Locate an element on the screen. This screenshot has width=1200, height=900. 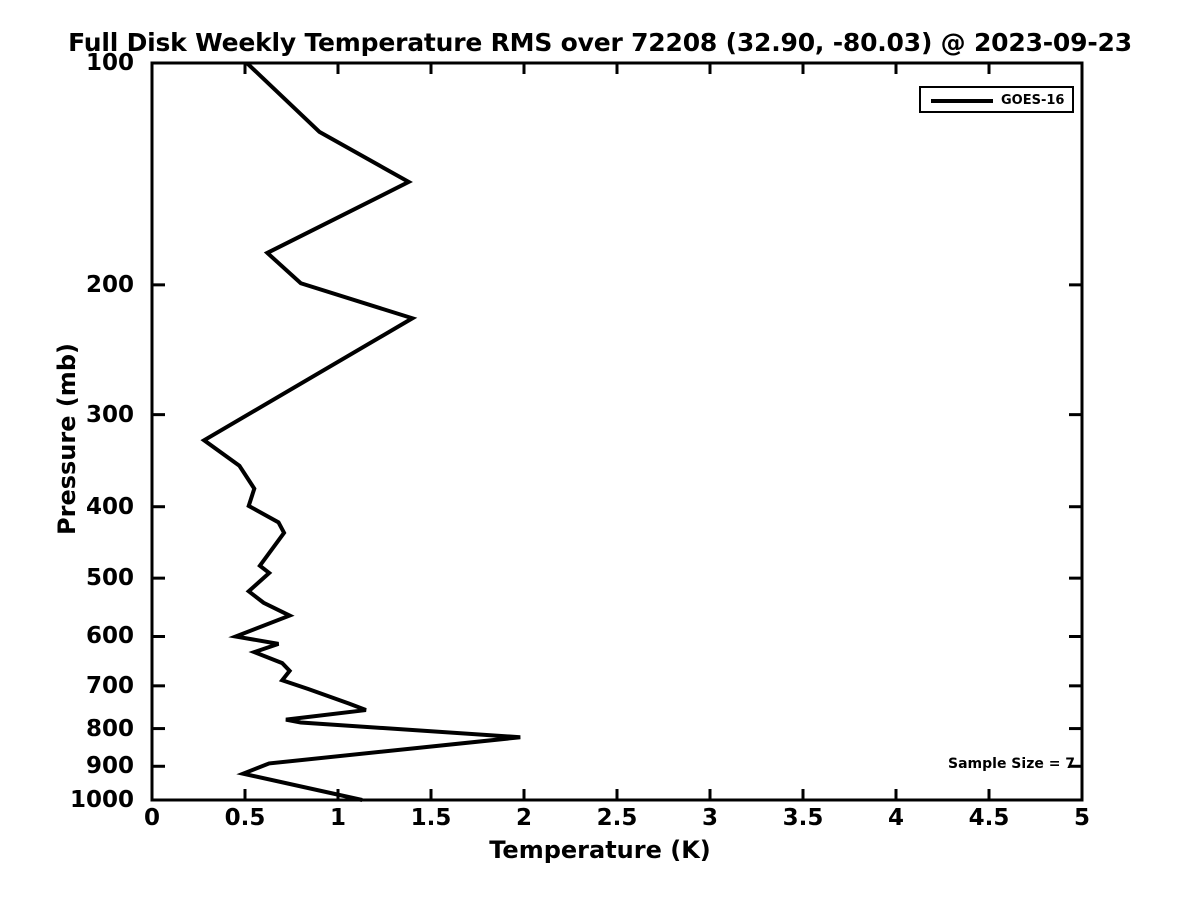
x-tick-label: 3 is located at coordinates (710, 818).